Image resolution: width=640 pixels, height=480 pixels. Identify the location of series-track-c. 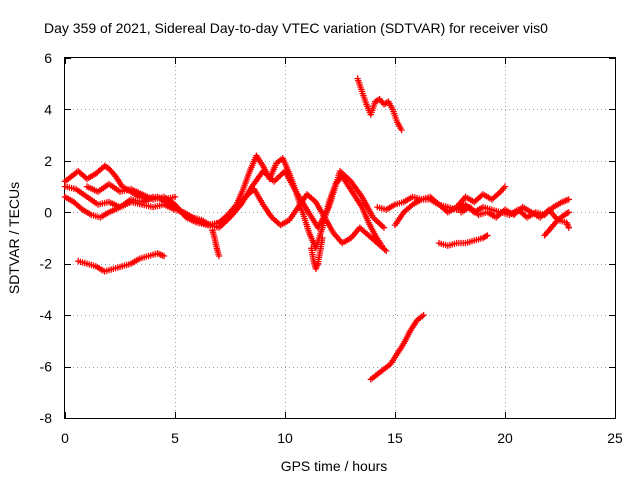
(235, 199).